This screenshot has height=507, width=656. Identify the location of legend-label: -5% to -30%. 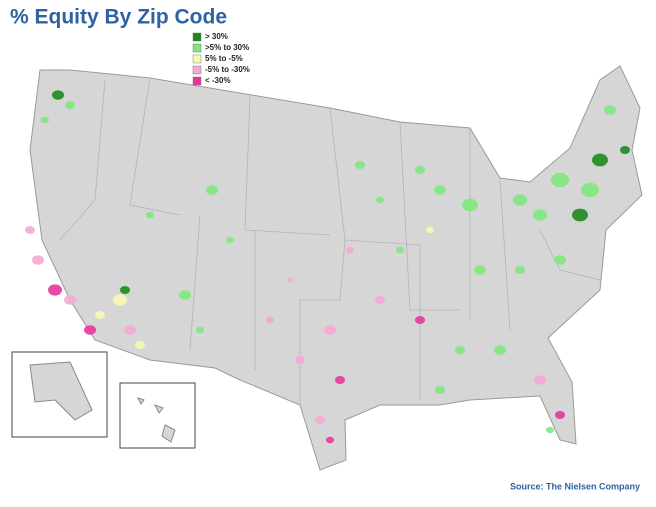
(227, 69).